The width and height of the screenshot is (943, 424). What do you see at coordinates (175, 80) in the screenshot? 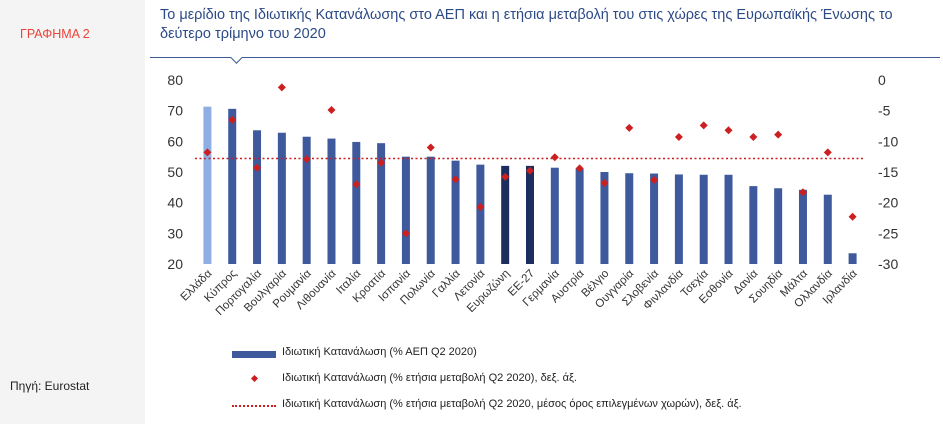
I see `left-axis-tick-label: 80` at bounding box center [175, 80].